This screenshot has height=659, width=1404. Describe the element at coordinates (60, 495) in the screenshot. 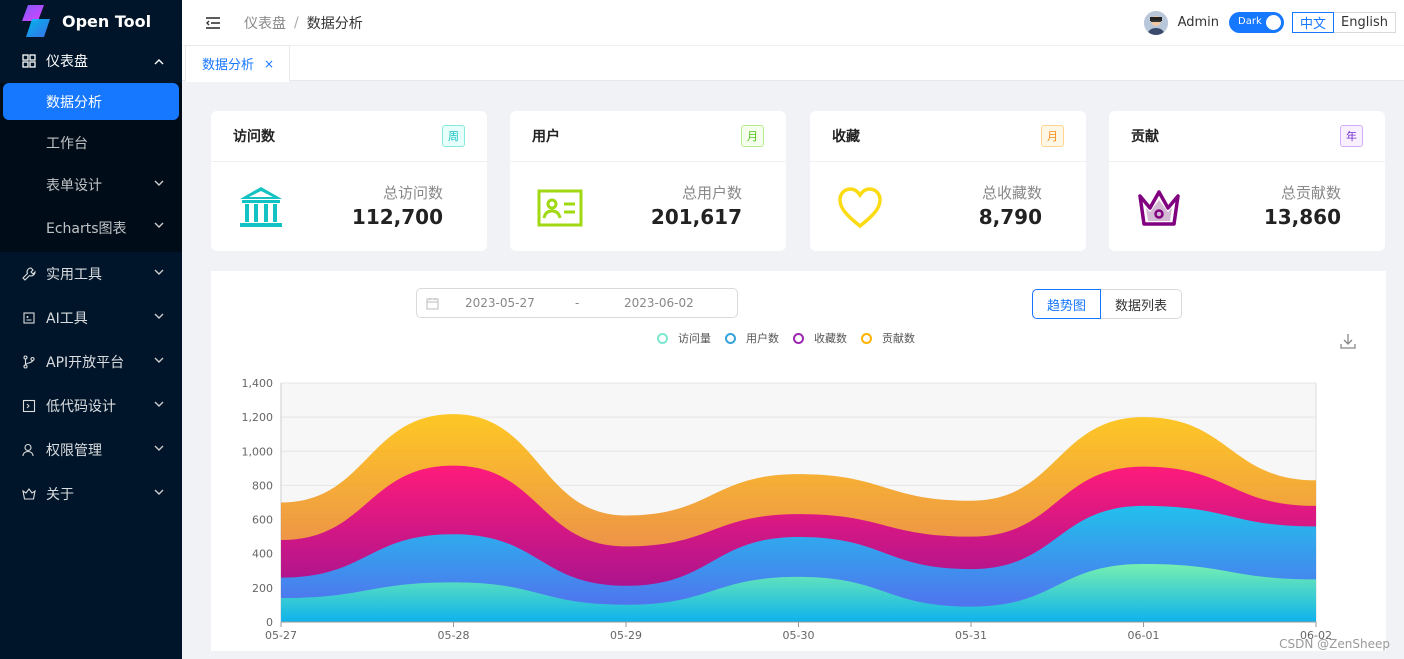

I see `sidebar-item-label: 关于` at that location.